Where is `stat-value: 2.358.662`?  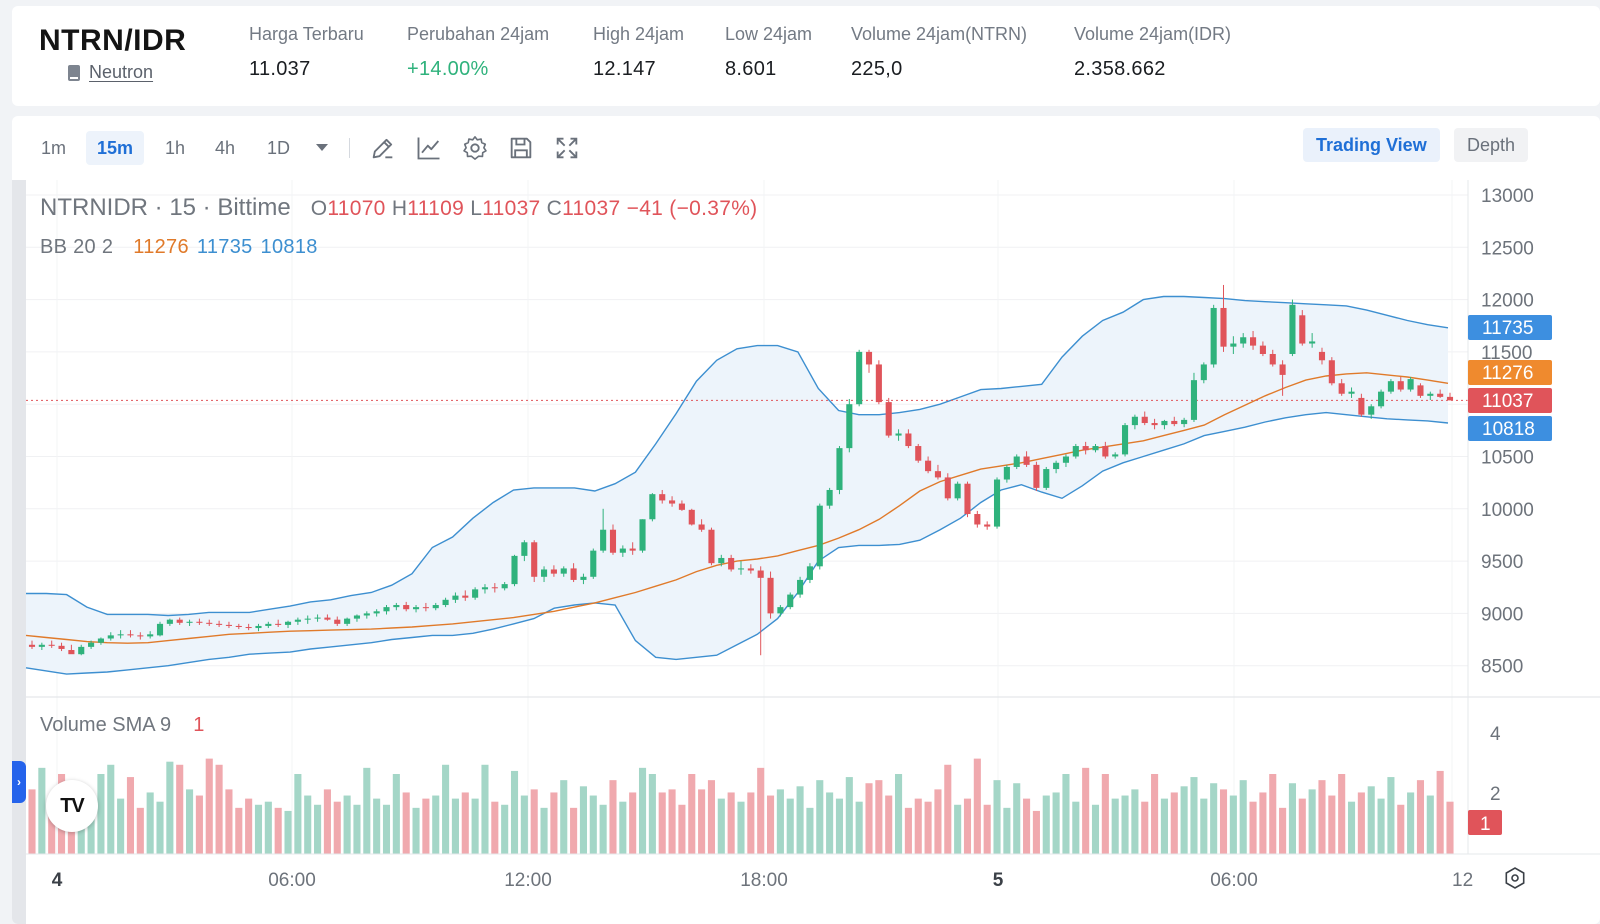 stat-value: 2.358.662 is located at coordinates (1120, 69).